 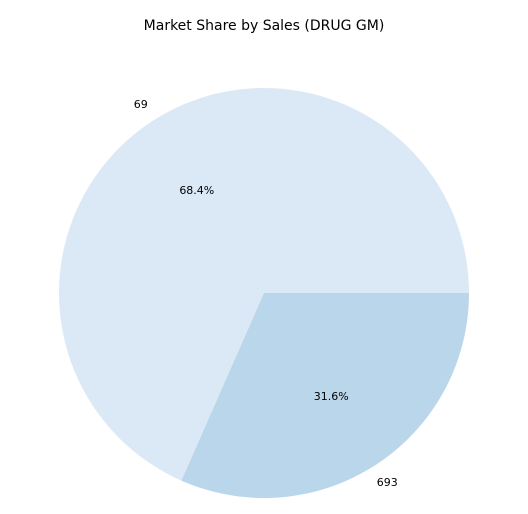 What do you see at coordinates (141, 104) in the screenshot?
I see `slice-label-0: 69` at bounding box center [141, 104].